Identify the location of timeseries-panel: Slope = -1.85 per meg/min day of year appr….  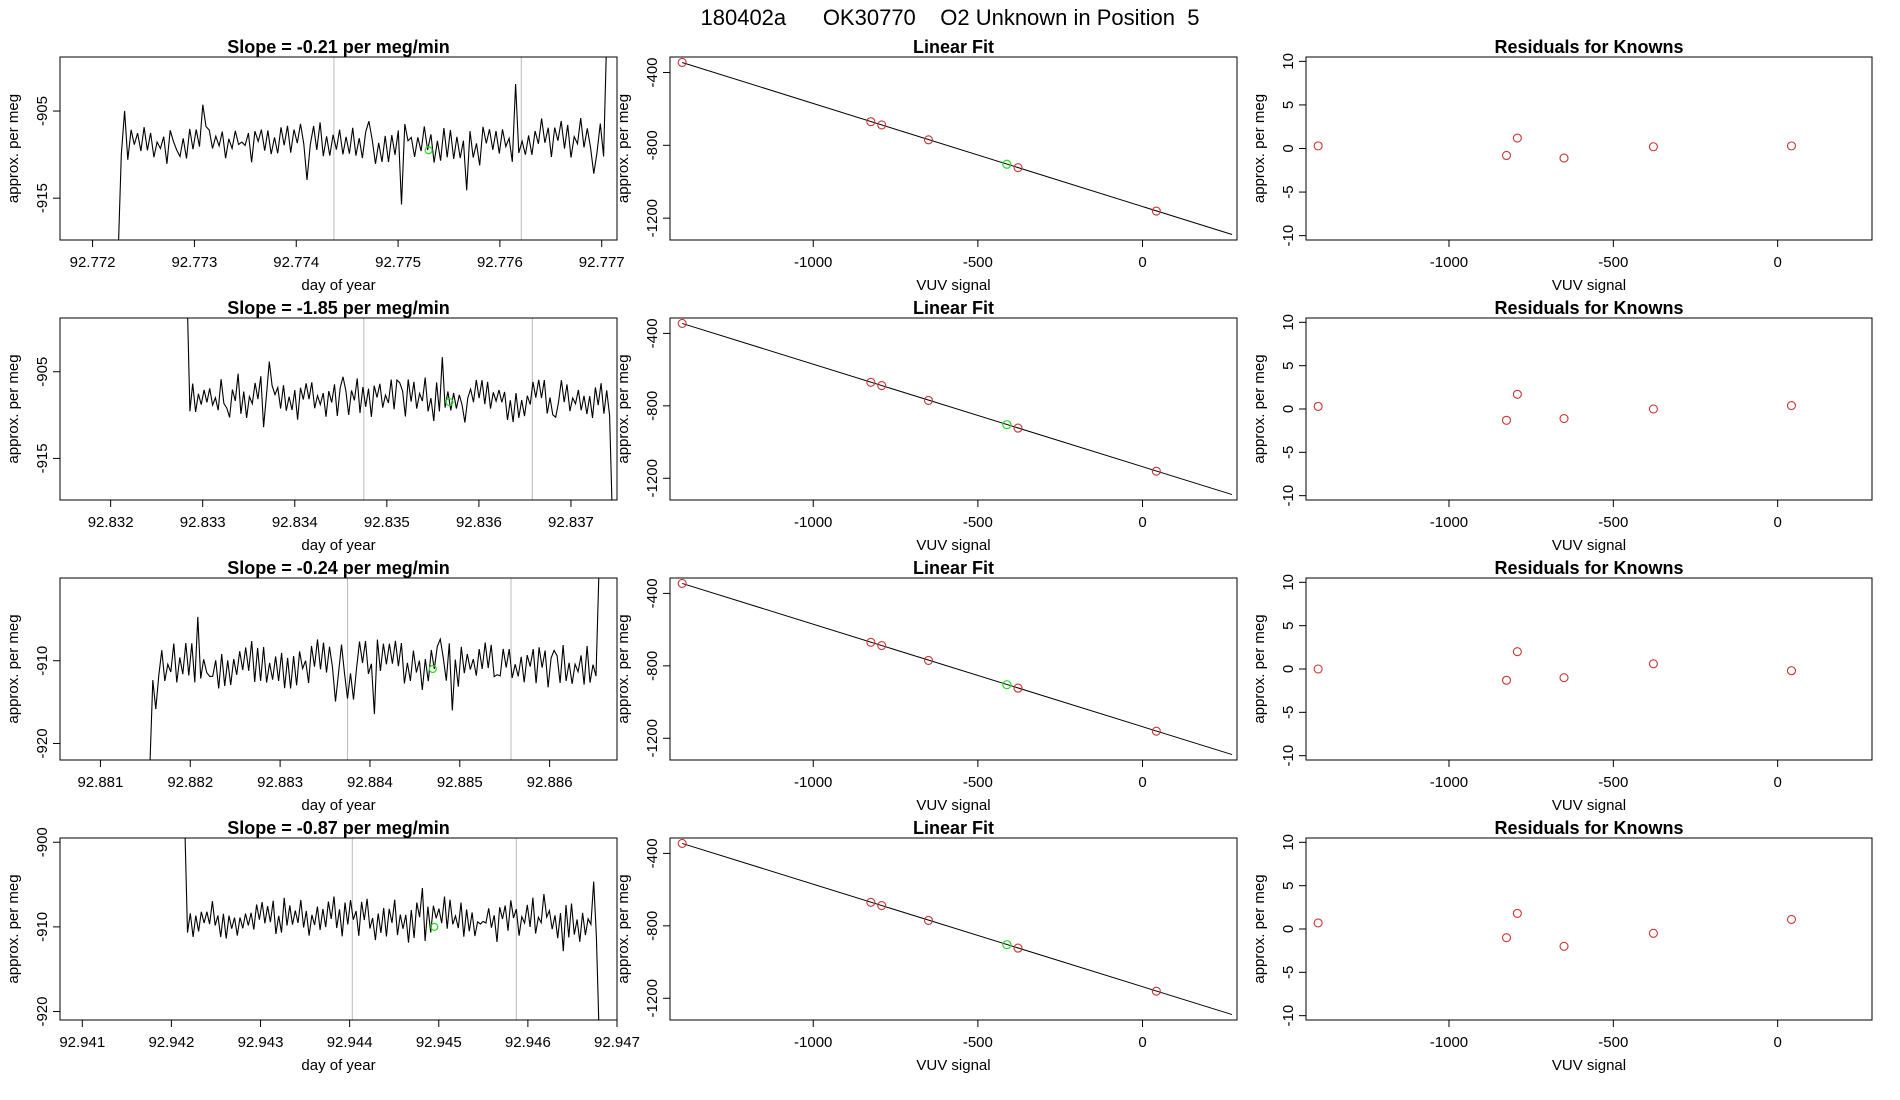
(311, 426).